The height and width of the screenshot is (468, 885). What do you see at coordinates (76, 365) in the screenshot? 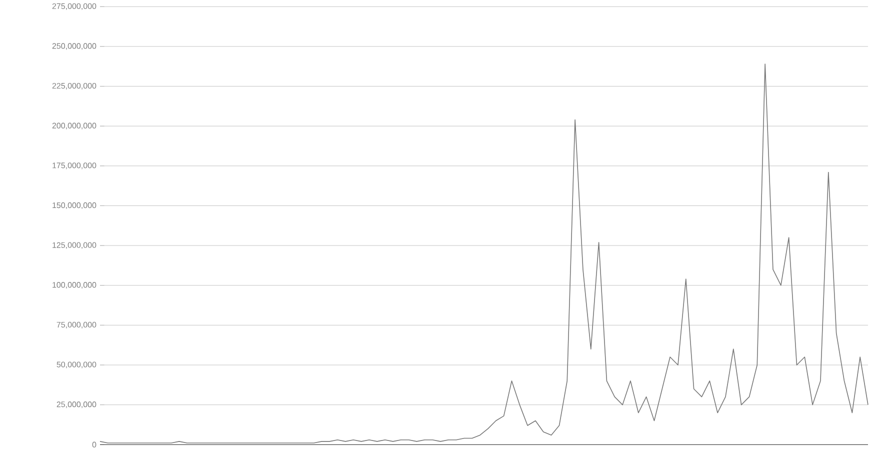
I see `y-tick-label: 50,000,000` at bounding box center [76, 365].